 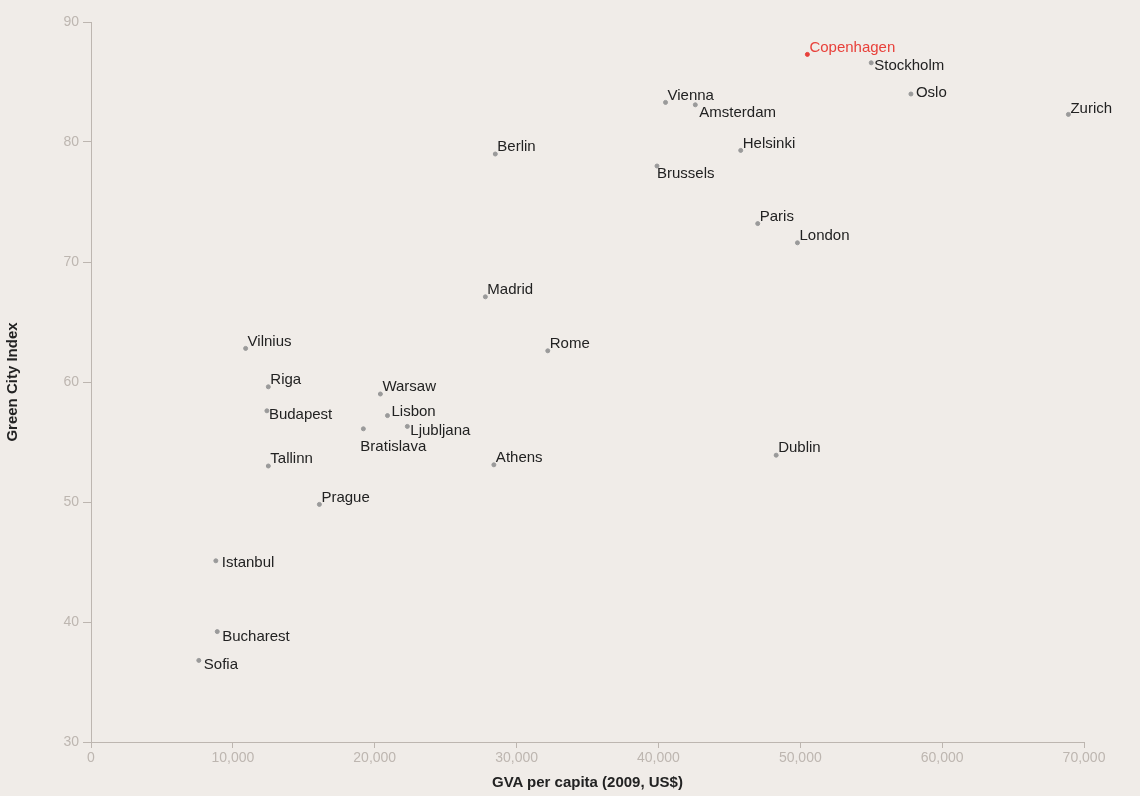 I want to click on y-tick-label: 30, so click(x=71, y=740).